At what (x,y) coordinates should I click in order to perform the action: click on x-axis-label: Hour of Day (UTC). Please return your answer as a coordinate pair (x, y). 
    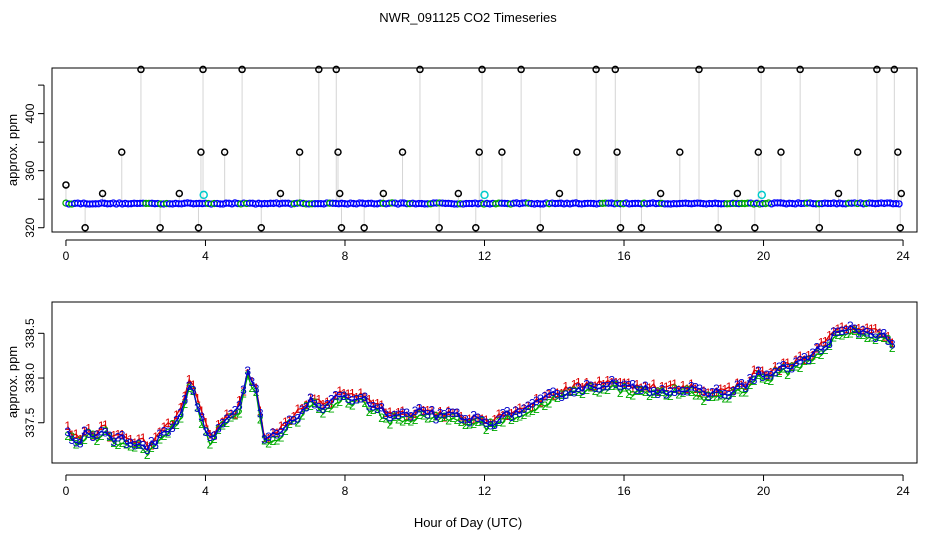
    Looking at the image, I should click on (468, 522).